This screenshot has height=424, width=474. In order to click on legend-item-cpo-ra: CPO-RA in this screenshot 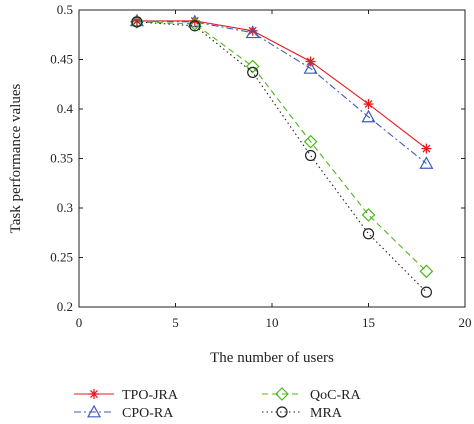, I will do `click(124, 412)`.